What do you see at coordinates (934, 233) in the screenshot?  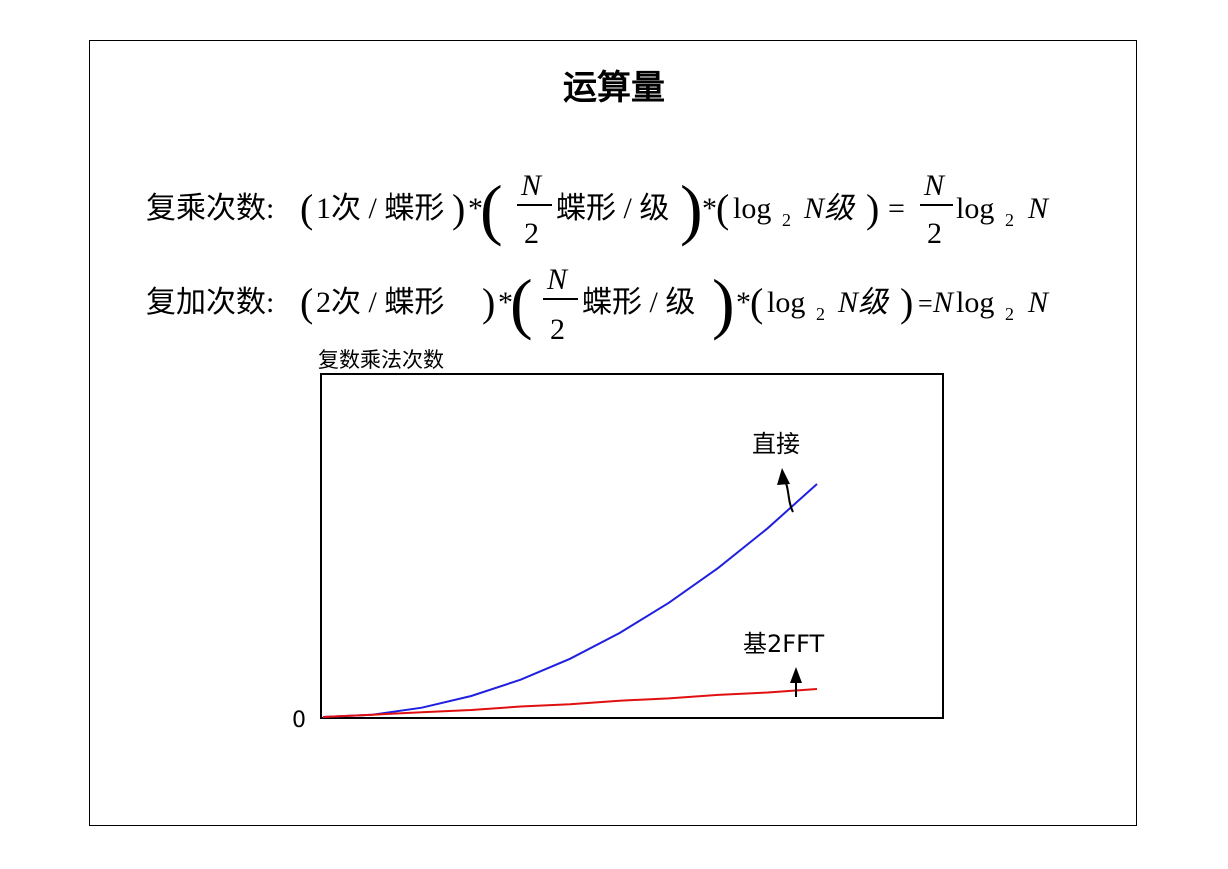 I see `mult-res-den: 2` at bounding box center [934, 233].